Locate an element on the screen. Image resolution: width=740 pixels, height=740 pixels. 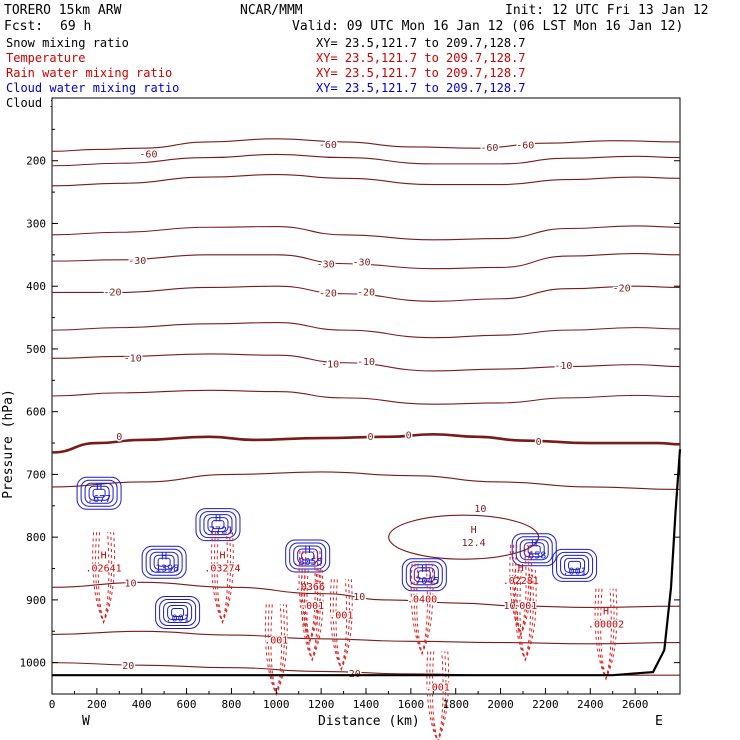
cloud-water-value: .677 is located at coordinates (99, 499).